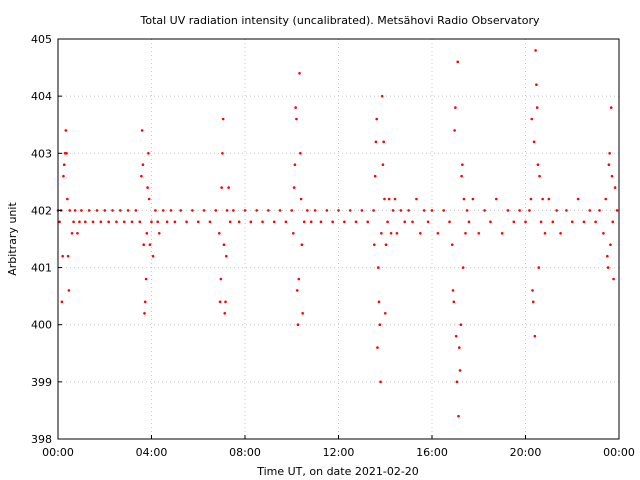  What do you see at coordinates (619, 452) in the screenshot?
I see `x-tick-label: 00:00` at bounding box center [619, 452].